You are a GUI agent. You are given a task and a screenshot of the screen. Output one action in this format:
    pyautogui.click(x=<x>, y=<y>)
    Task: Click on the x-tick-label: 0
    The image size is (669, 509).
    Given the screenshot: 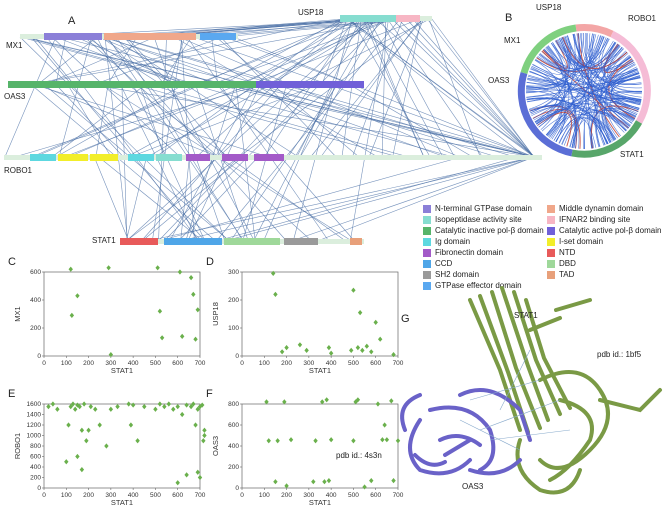 What is the action you would take?
    pyautogui.click(x=44, y=495)
    